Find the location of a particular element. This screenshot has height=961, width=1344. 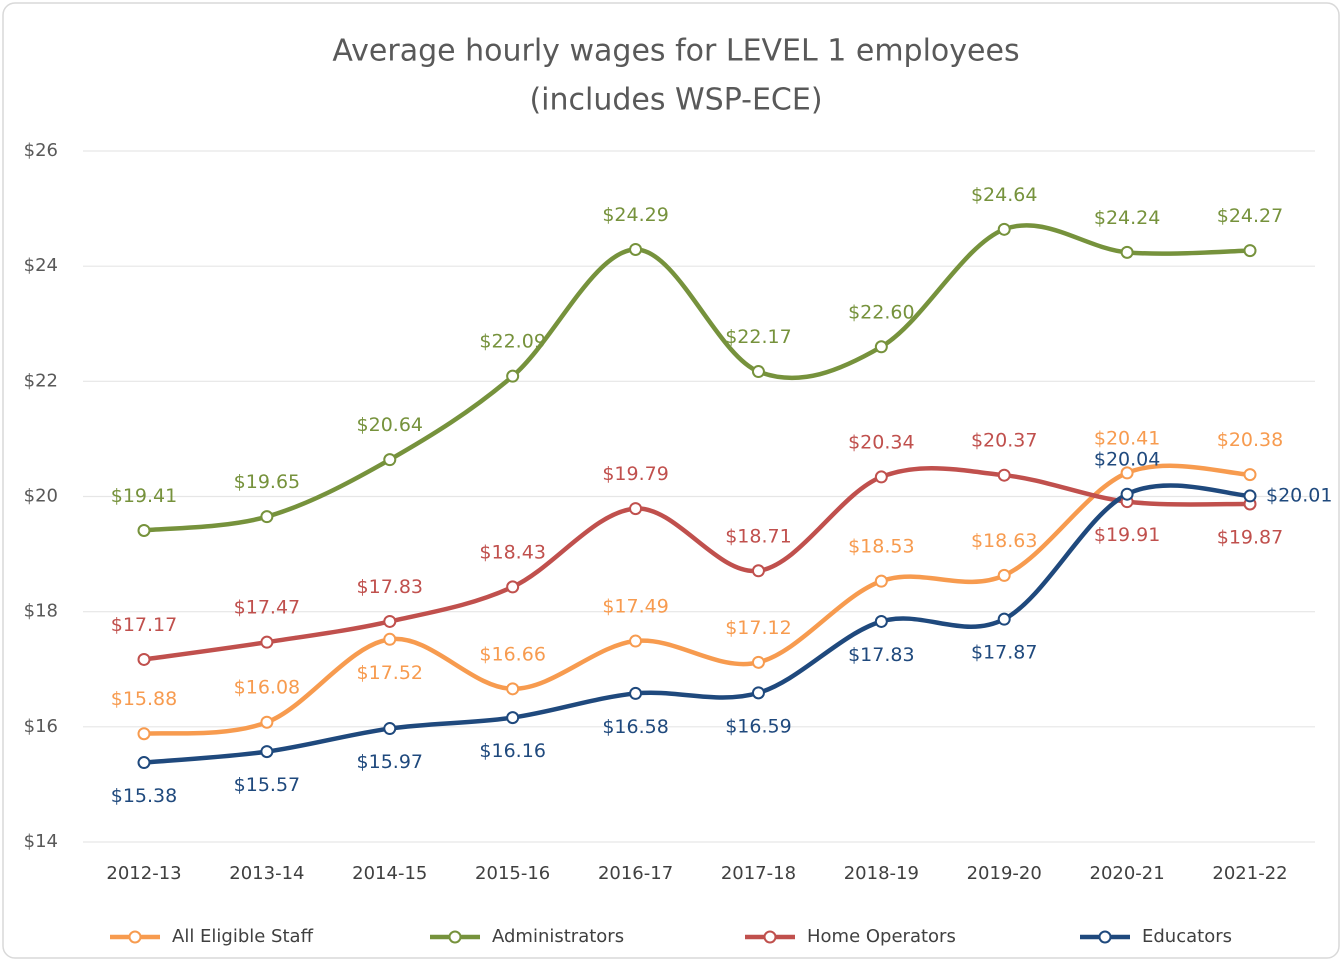

data-label: $16.08 is located at coordinates (267, 688).